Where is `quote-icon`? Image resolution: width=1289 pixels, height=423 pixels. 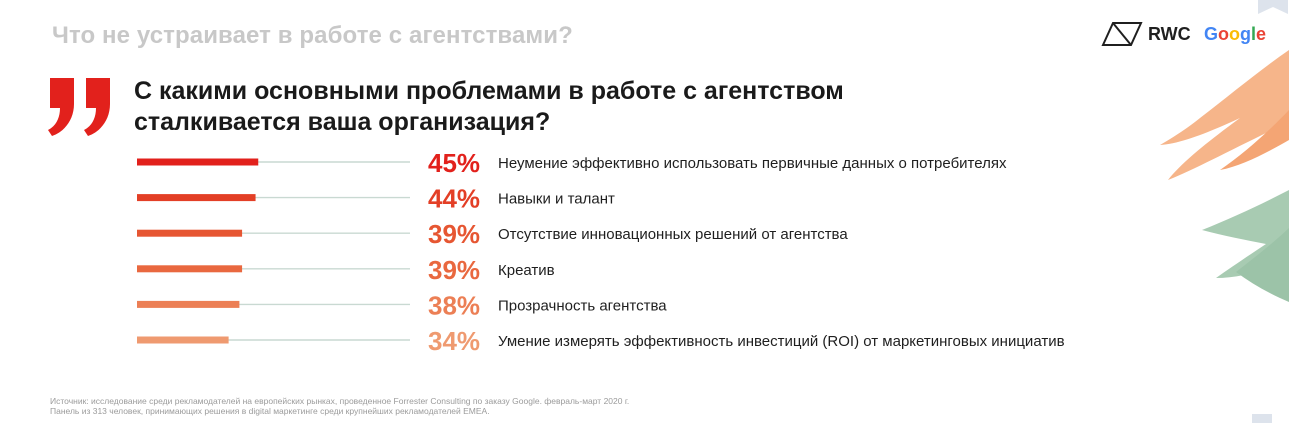
quote-icon is located at coordinates (79, 107).